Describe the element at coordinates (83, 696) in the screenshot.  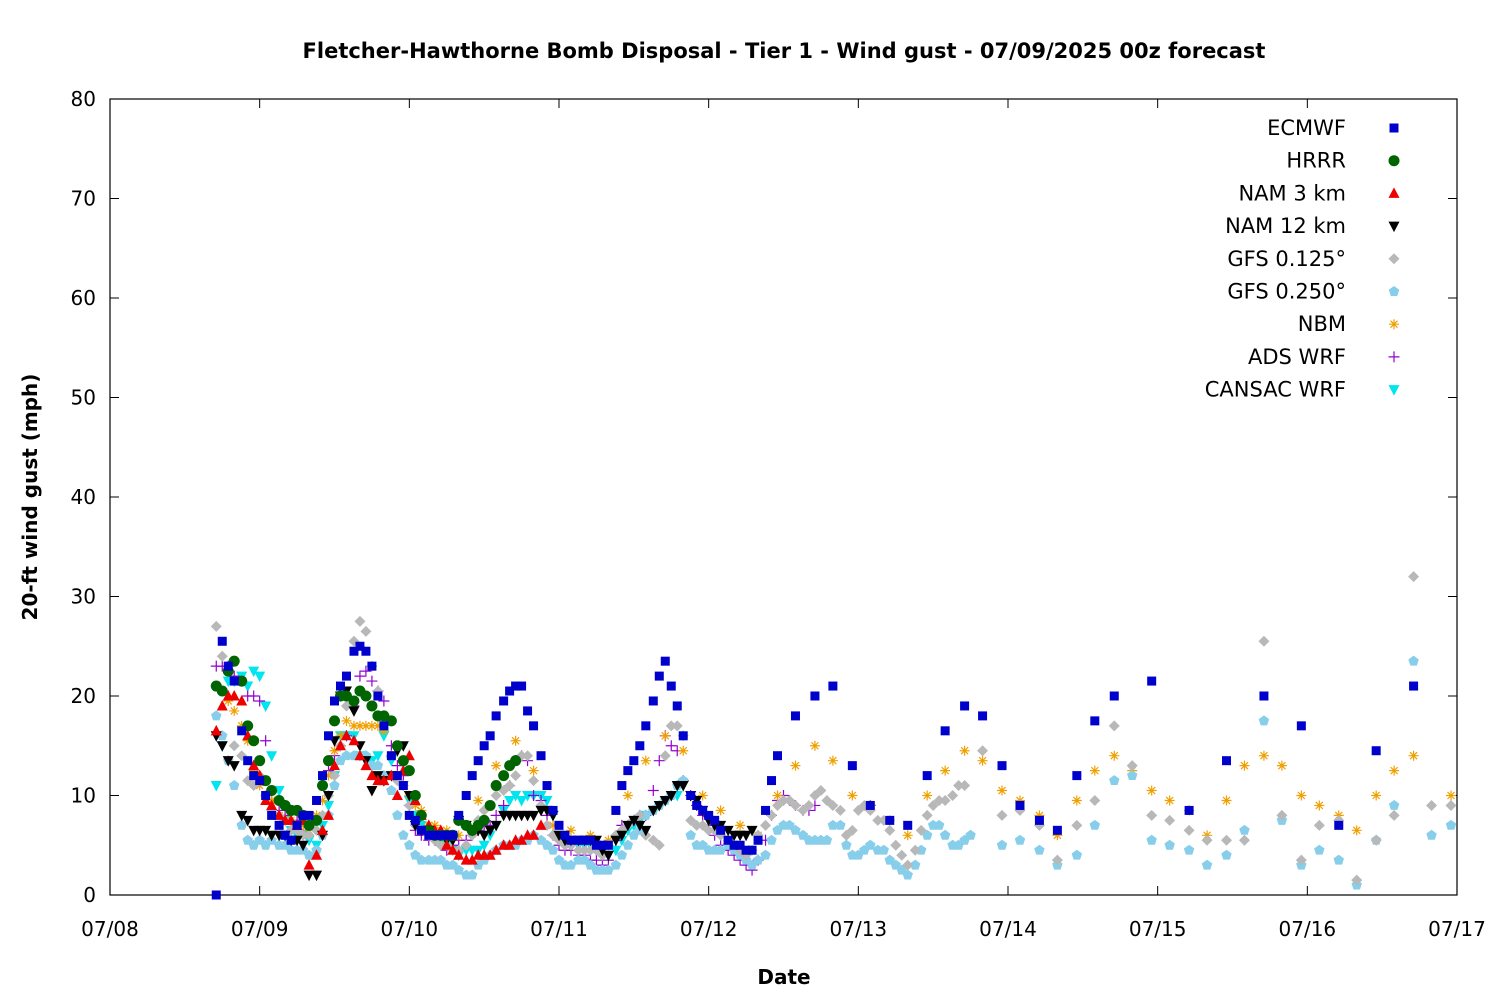
I see `y-tick-label: 20` at that location.